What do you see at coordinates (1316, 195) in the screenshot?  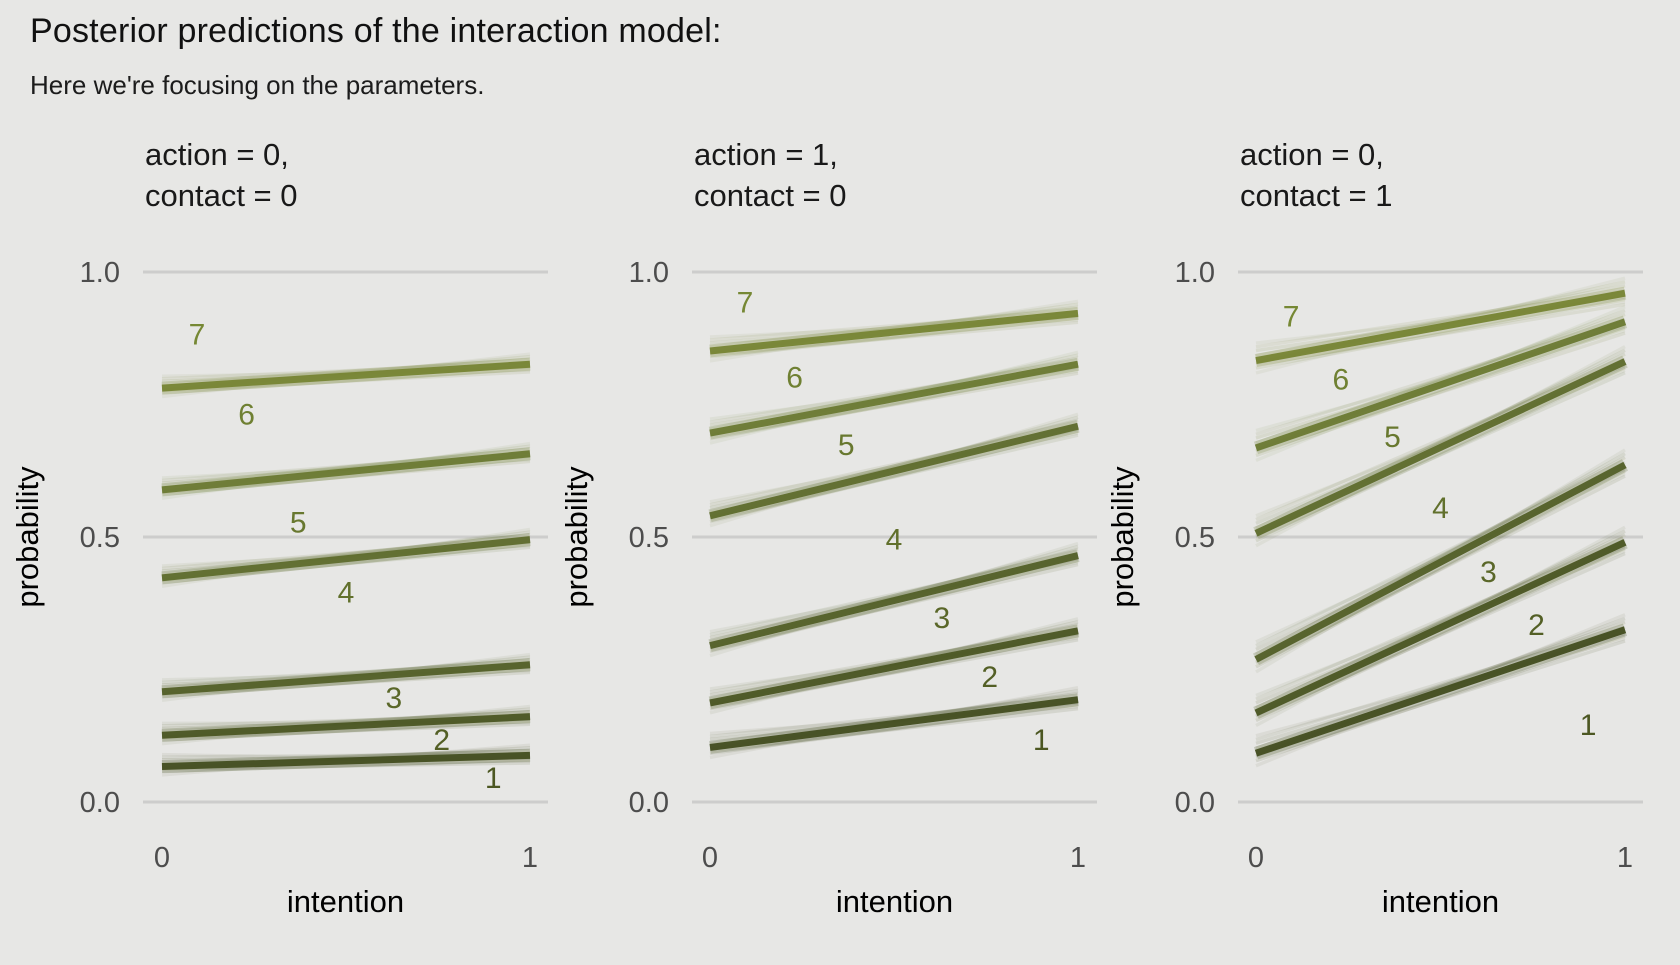 I see `facet-title-line2: contact = 1` at bounding box center [1316, 195].